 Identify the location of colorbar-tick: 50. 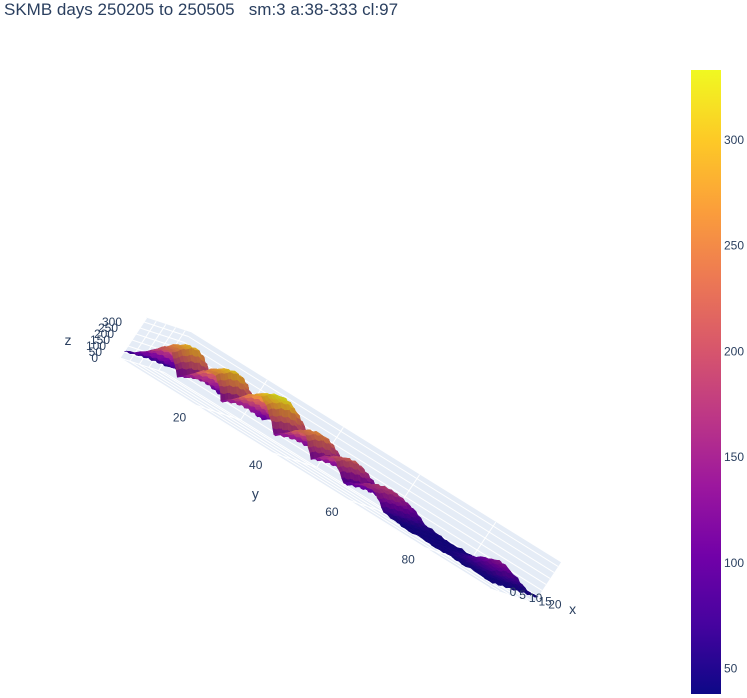
(731, 669).